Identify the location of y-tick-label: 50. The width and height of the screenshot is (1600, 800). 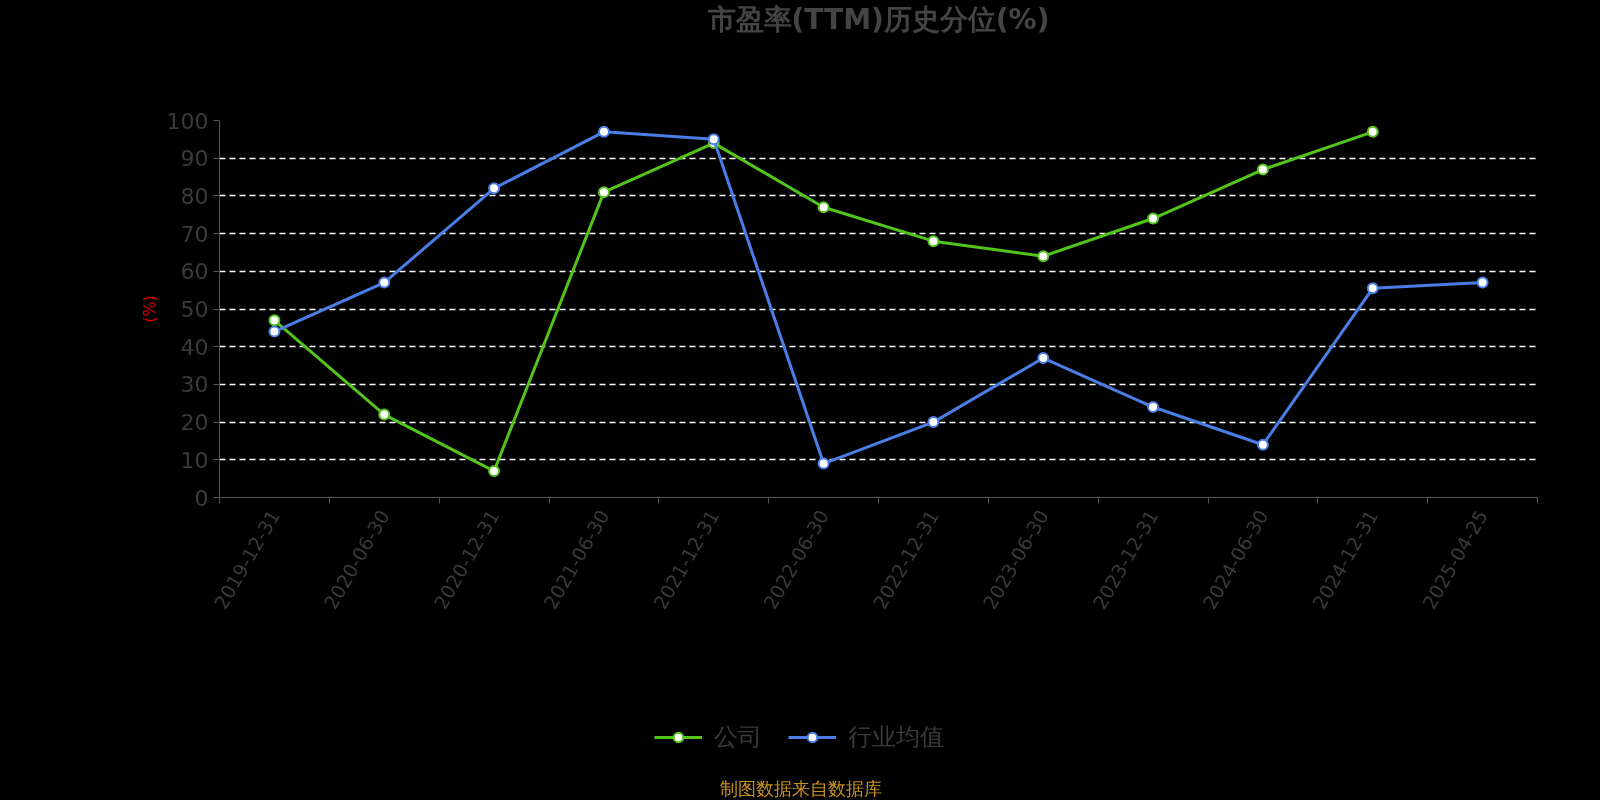
(194, 309).